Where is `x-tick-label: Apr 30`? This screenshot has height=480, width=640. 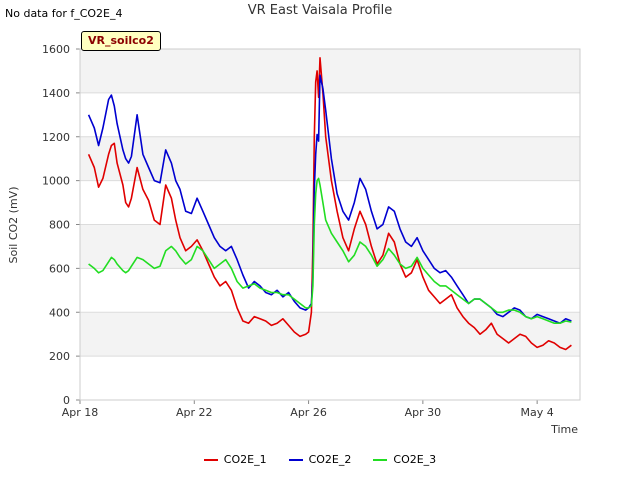
x-tick-label: Apr 30 is located at coordinates (423, 412).